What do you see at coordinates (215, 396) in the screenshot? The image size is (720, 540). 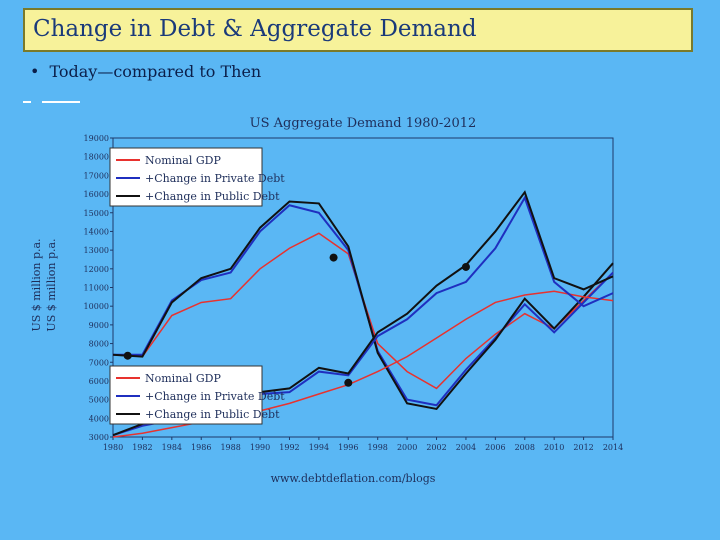 I see `lower-legend-label: +Change in Private Debt` at bounding box center [215, 396].